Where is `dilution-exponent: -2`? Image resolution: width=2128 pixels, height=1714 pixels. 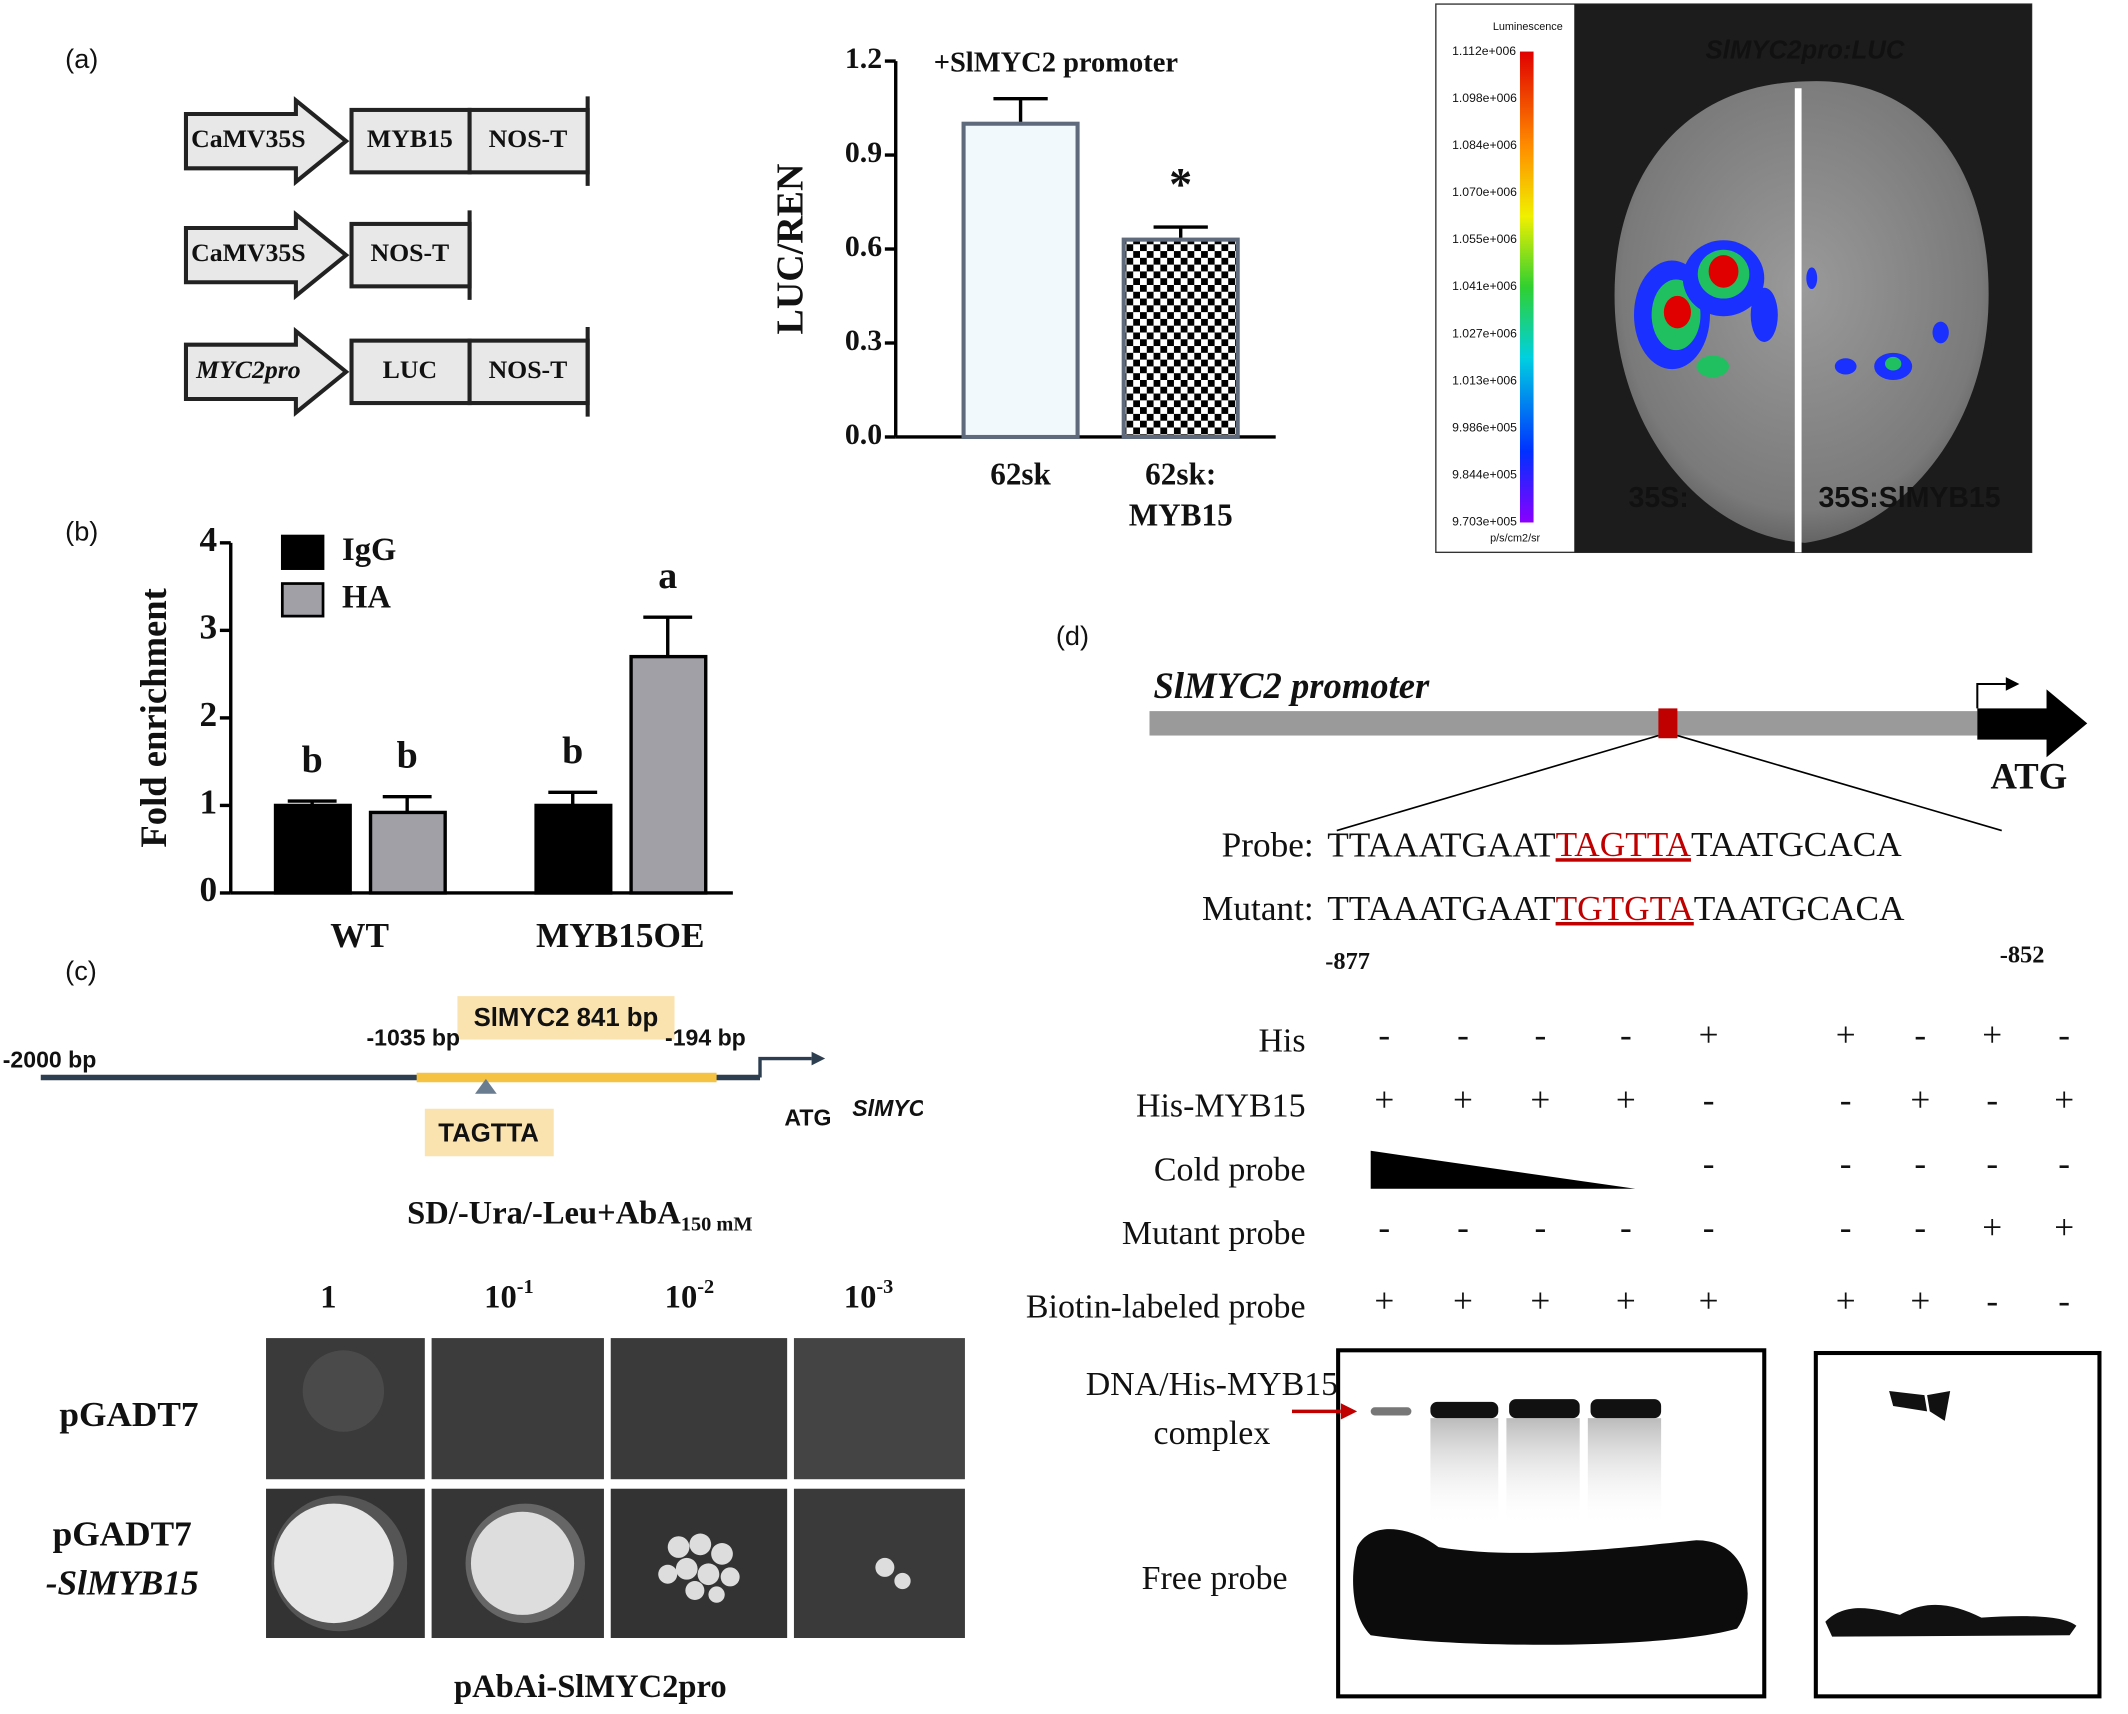 dilution-exponent: -2 is located at coordinates (705, 1287).